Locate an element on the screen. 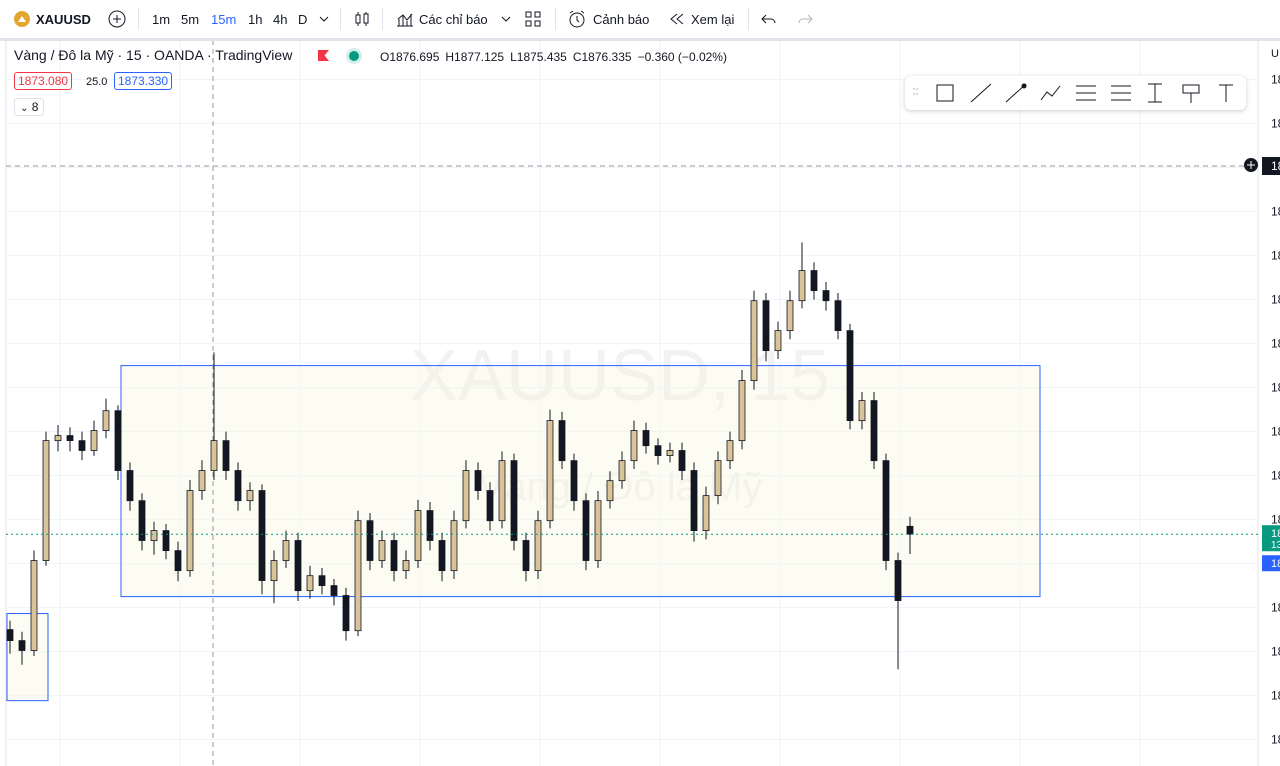 This screenshot has width=1280, height=766. market-flag is located at coordinates (323, 55).